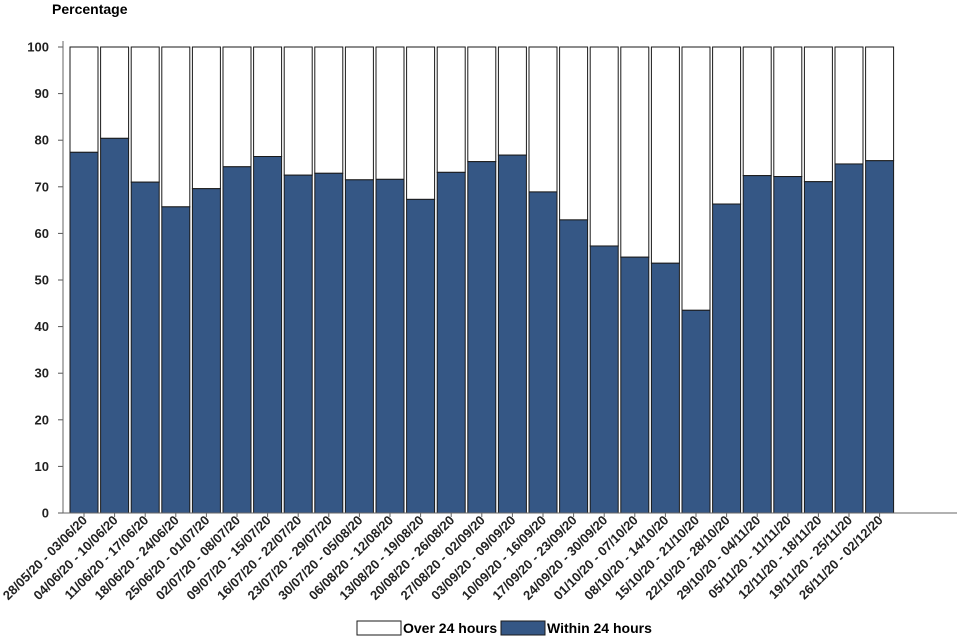 Image resolution: width=960 pixels, height=640 pixels. What do you see at coordinates (90, 9) in the screenshot?
I see `y-axis-label: Percentage` at bounding box center [90, 9].